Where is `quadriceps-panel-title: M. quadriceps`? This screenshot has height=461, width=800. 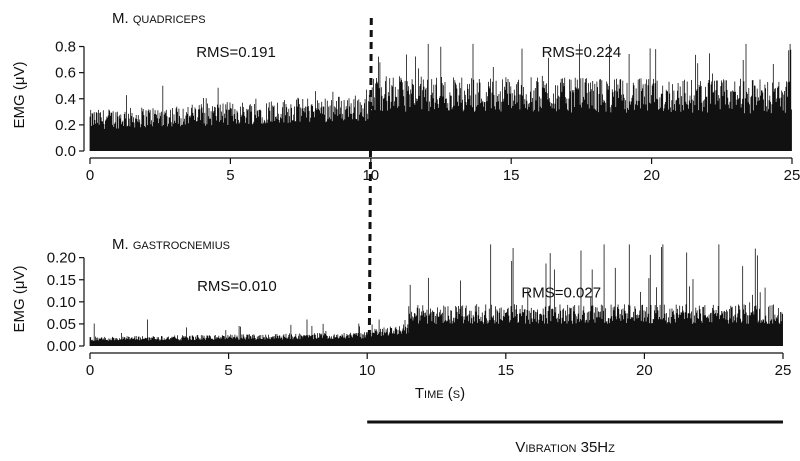
quadriceps-panel-title: M. quadriceps is located at coordinates (159, 18).